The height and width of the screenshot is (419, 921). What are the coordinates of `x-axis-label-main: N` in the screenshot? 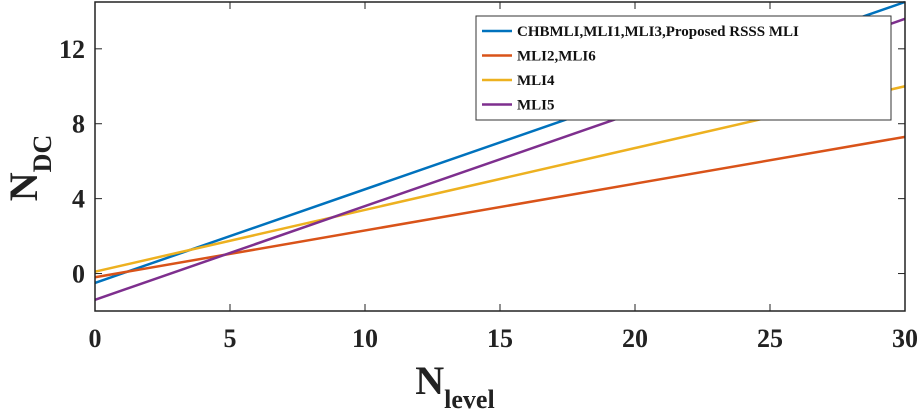 It's located at (429, 380).